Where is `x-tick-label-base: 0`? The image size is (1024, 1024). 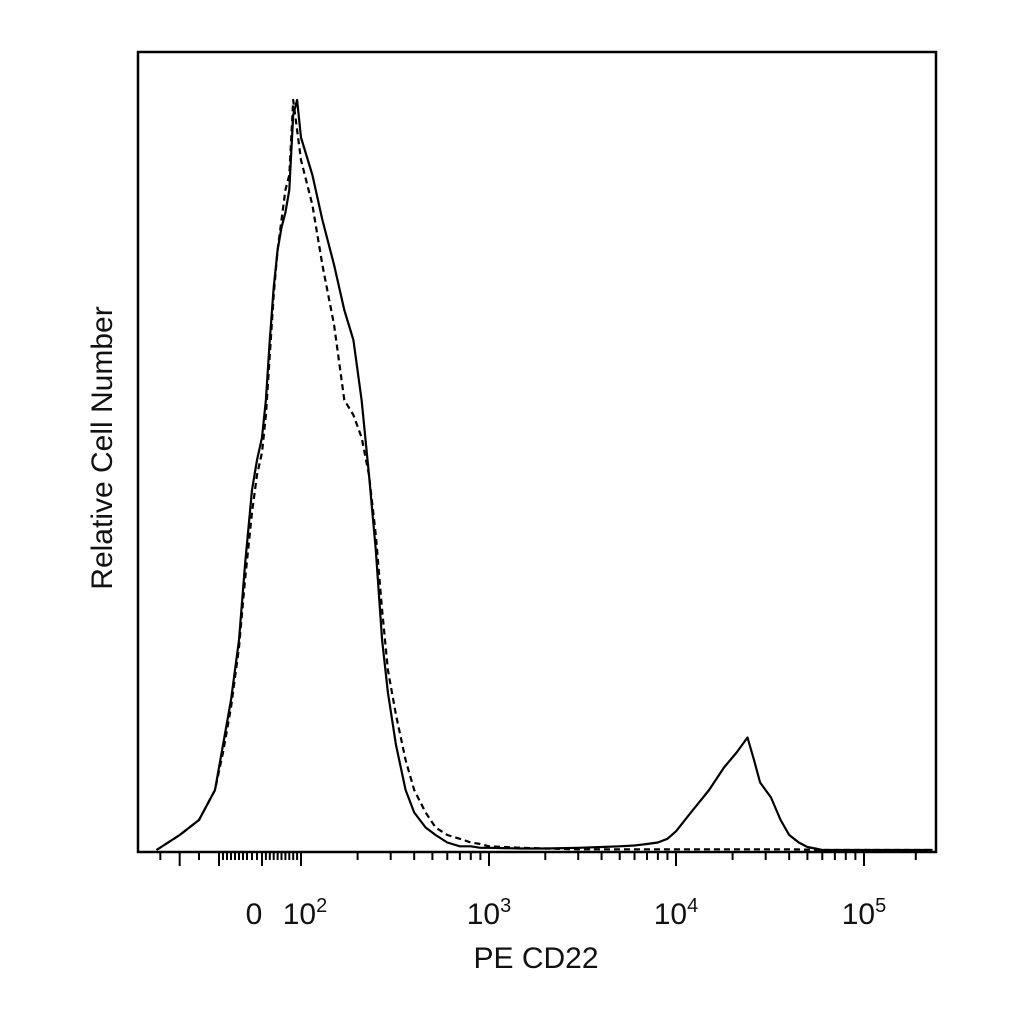 x-tick-label-base: 0 is located at coordinates (254, 914).